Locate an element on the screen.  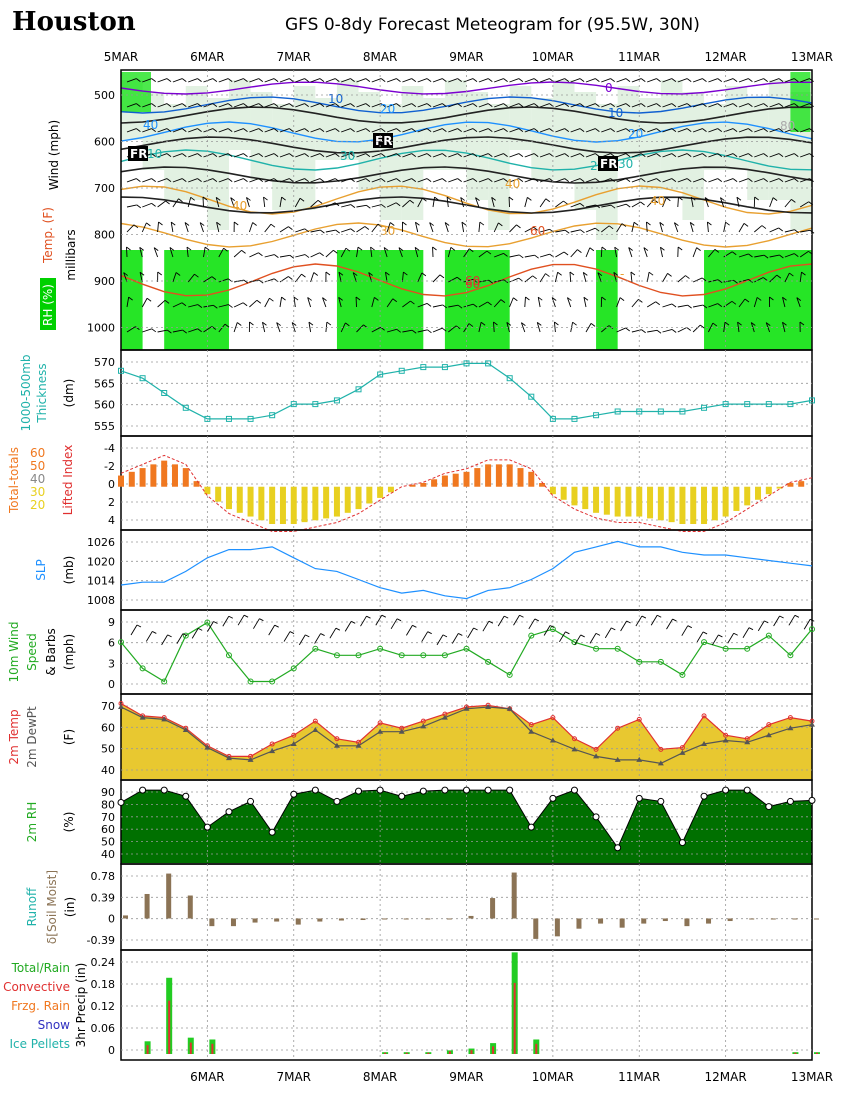
total-totals-legend: 60 is located at coordinates (37, 453).